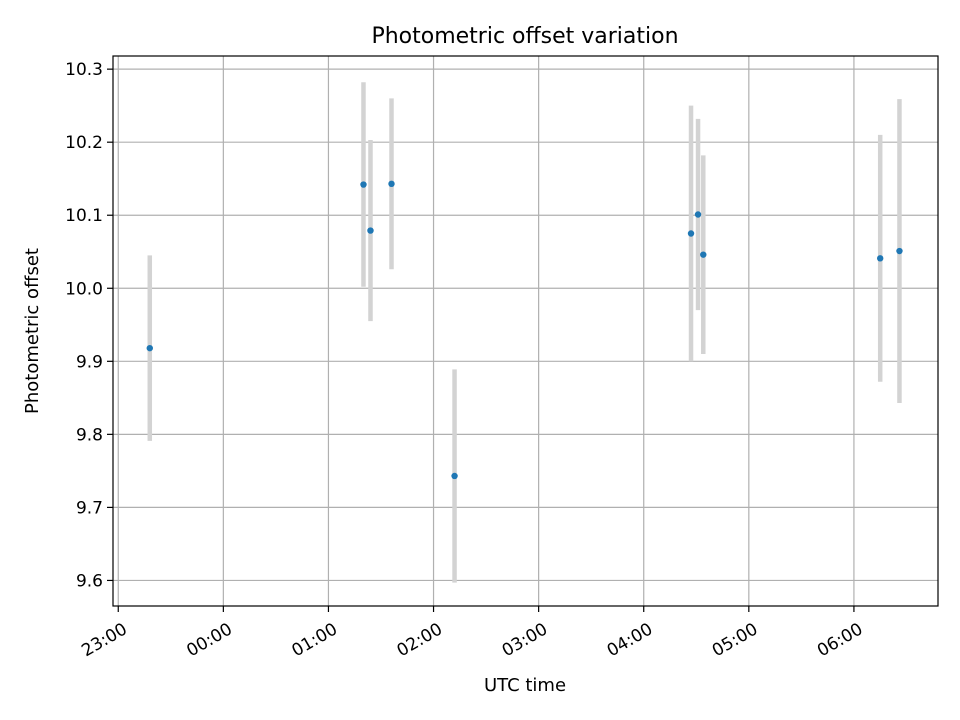 The height and width of the screenshot is (720, 960). Describe the element at coordinates (89, 362) in the screenshot. I see `y-tick-label: 9.9` at that location.